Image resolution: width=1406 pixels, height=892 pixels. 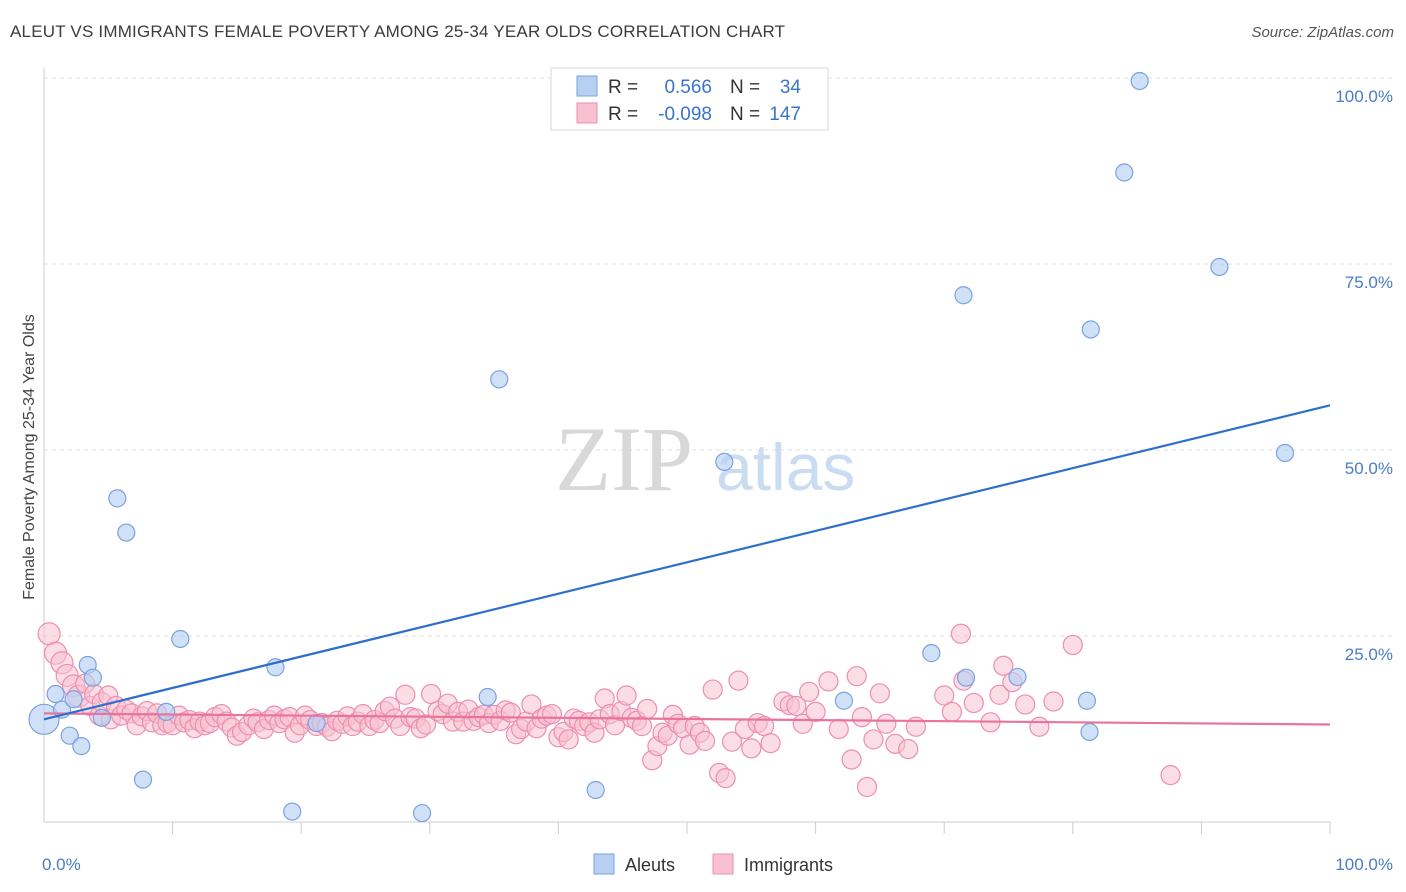 What do you see at coordinates (624, 459) in the screenshot?
I see `watermark-zip: ZIP` at bounding box center [624, 459].